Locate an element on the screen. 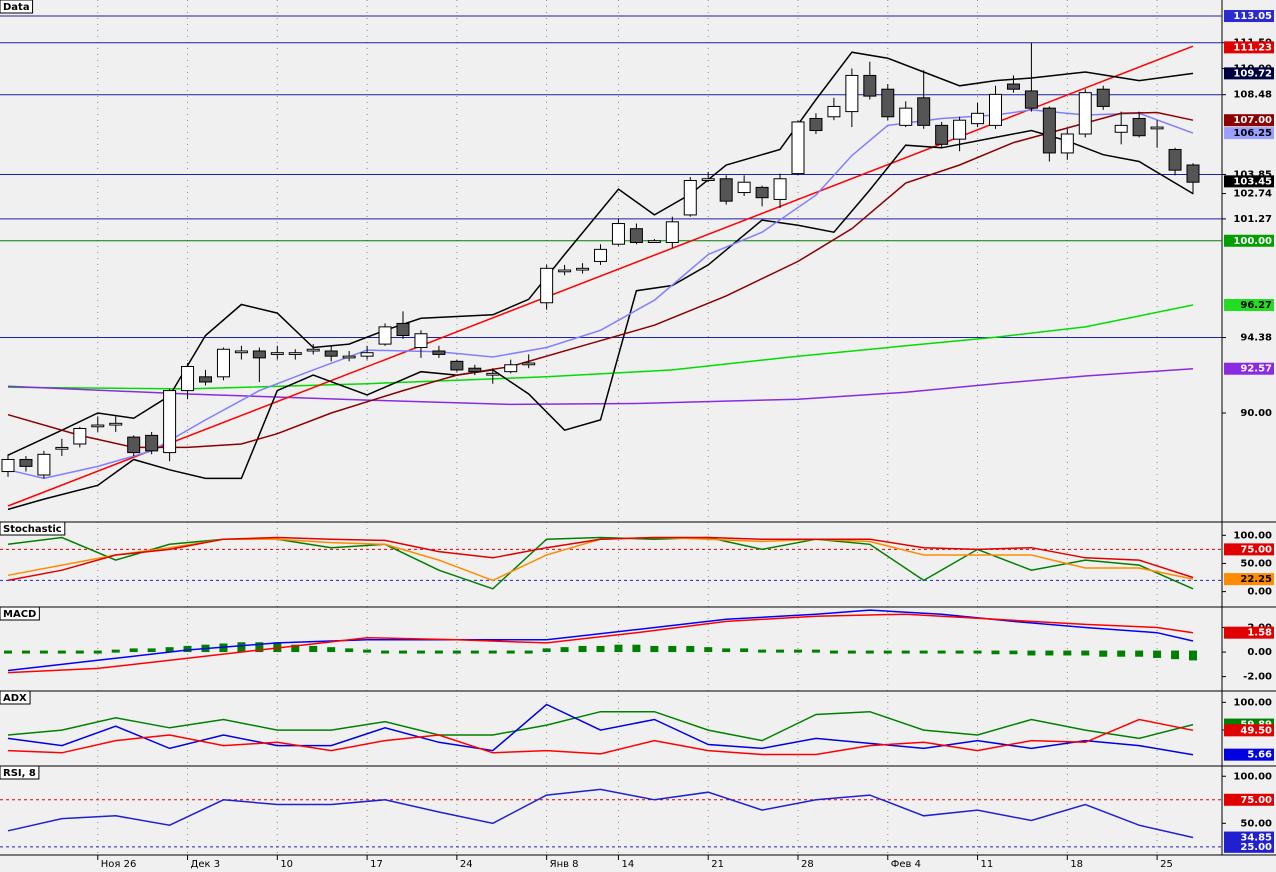  price-tag-label: 92.57 is located at coordinates (1256, 369).